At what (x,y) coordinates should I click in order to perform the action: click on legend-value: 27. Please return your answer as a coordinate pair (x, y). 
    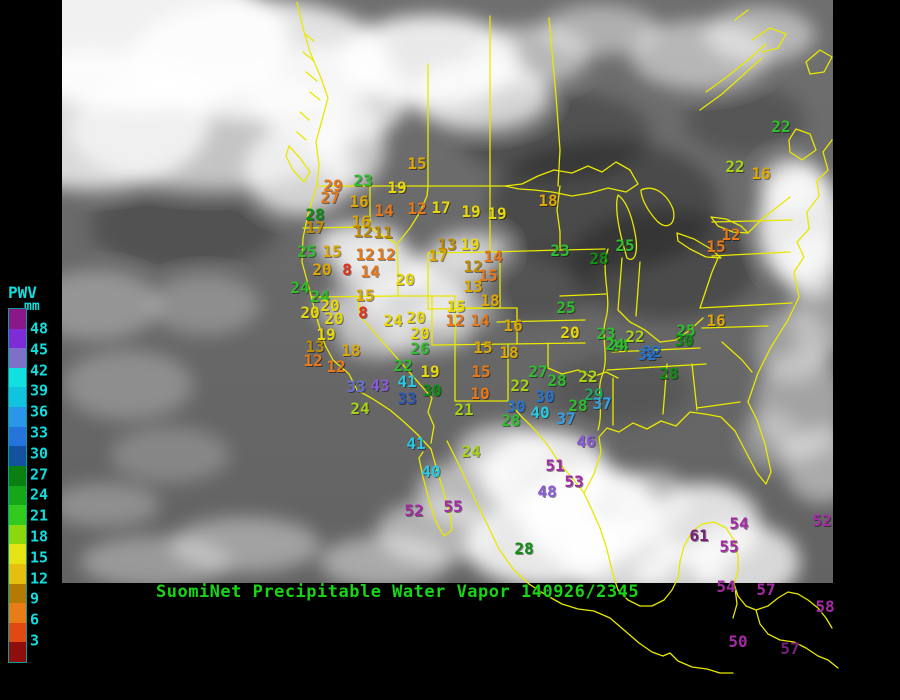
    Looking at the image, I should click on (39, 474).